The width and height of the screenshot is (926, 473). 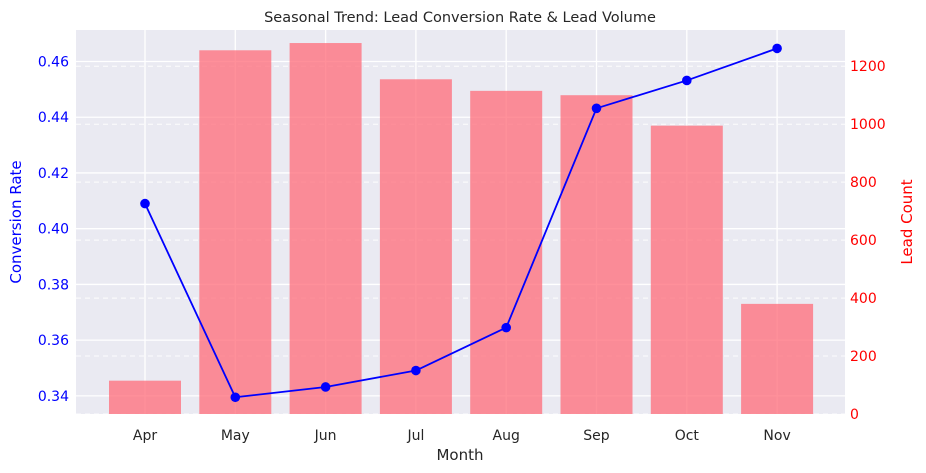 I want to click on right-tick-label: 400, so click(x=863, y=299).